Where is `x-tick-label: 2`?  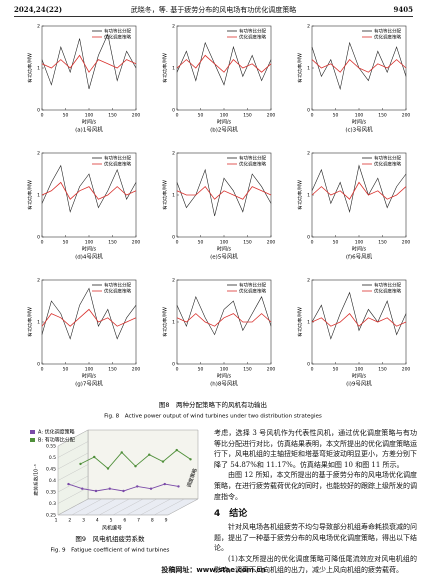 x-tick-label: 2 is located at coordinates (69, 521).